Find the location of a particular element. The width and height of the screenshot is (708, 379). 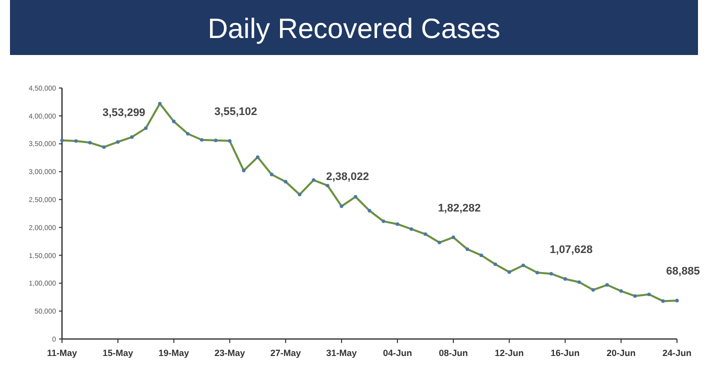

x-tick-label: 23-May is located at coordinates (229, 353).